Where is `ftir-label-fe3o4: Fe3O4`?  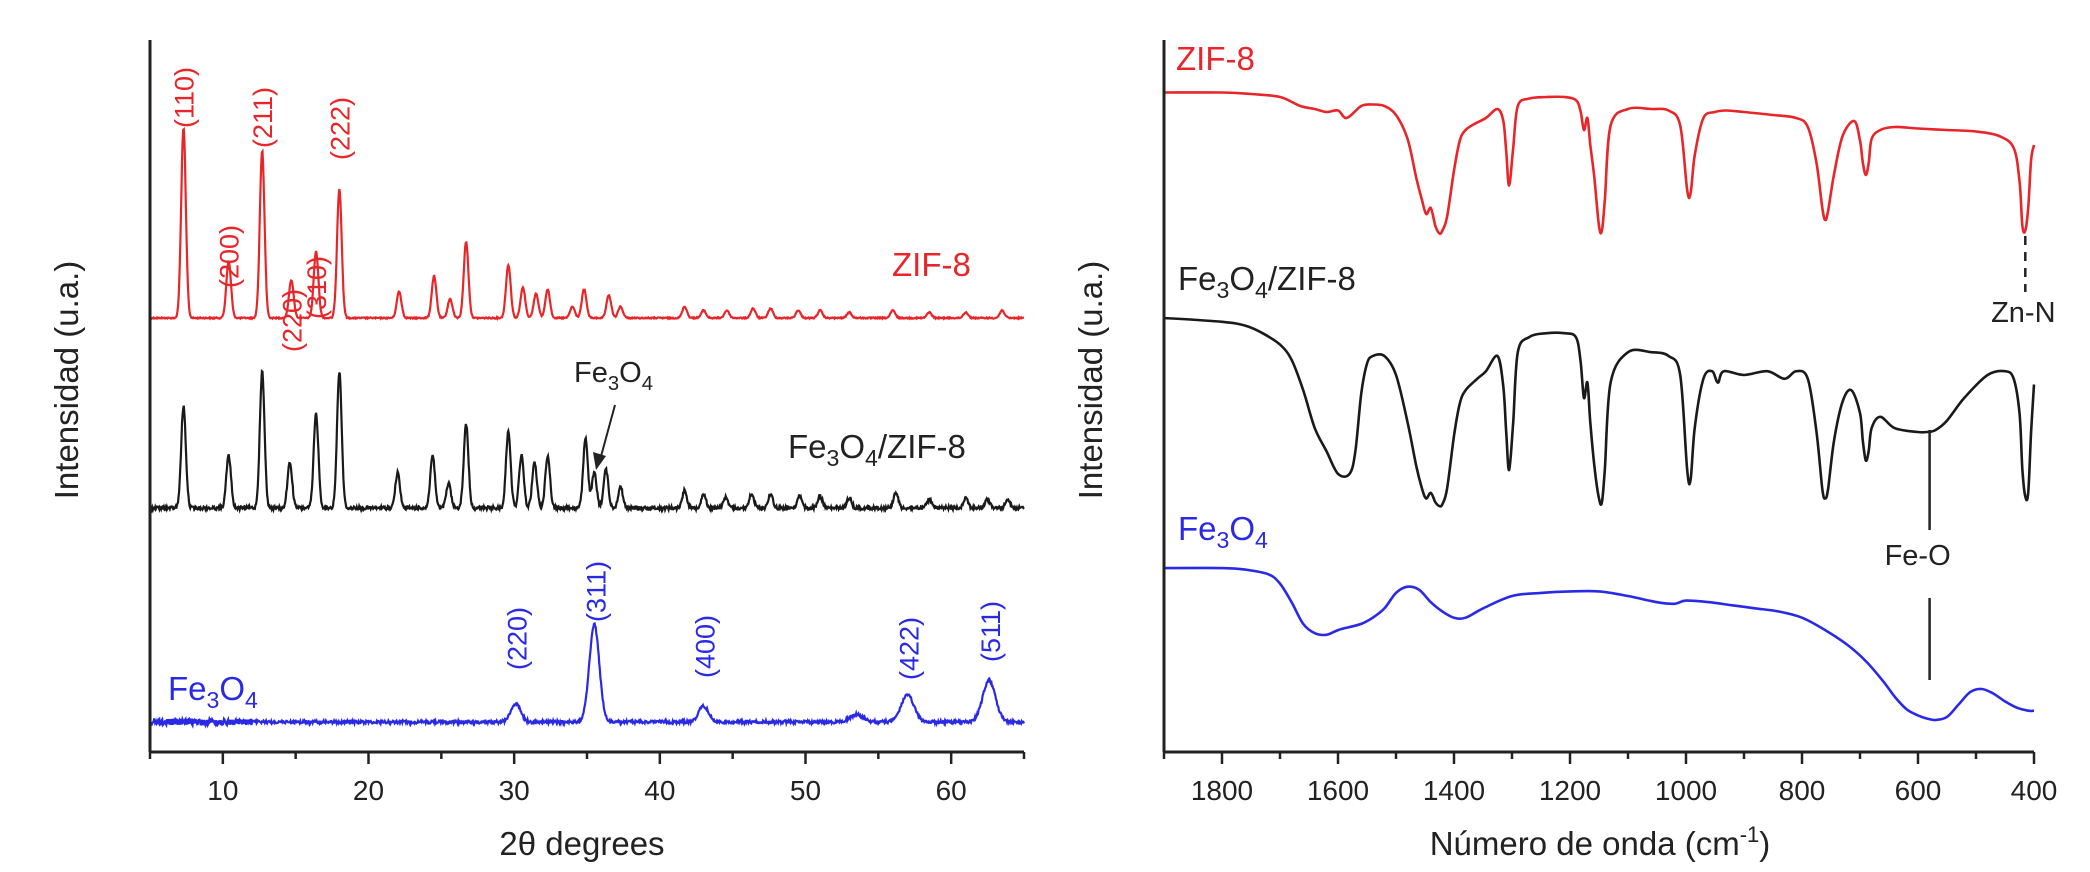 ftir-label-fe3o4: Fe3O4 is located at coordinates (1223, 531).